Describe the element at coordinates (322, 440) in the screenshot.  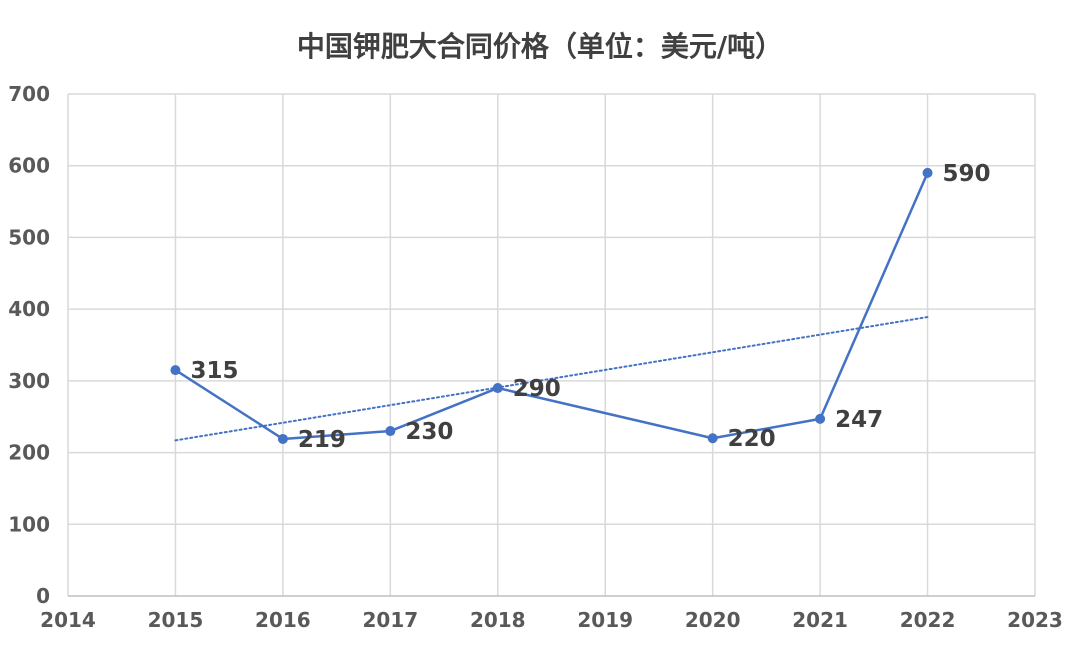
I see `data-label: 219` at that location.